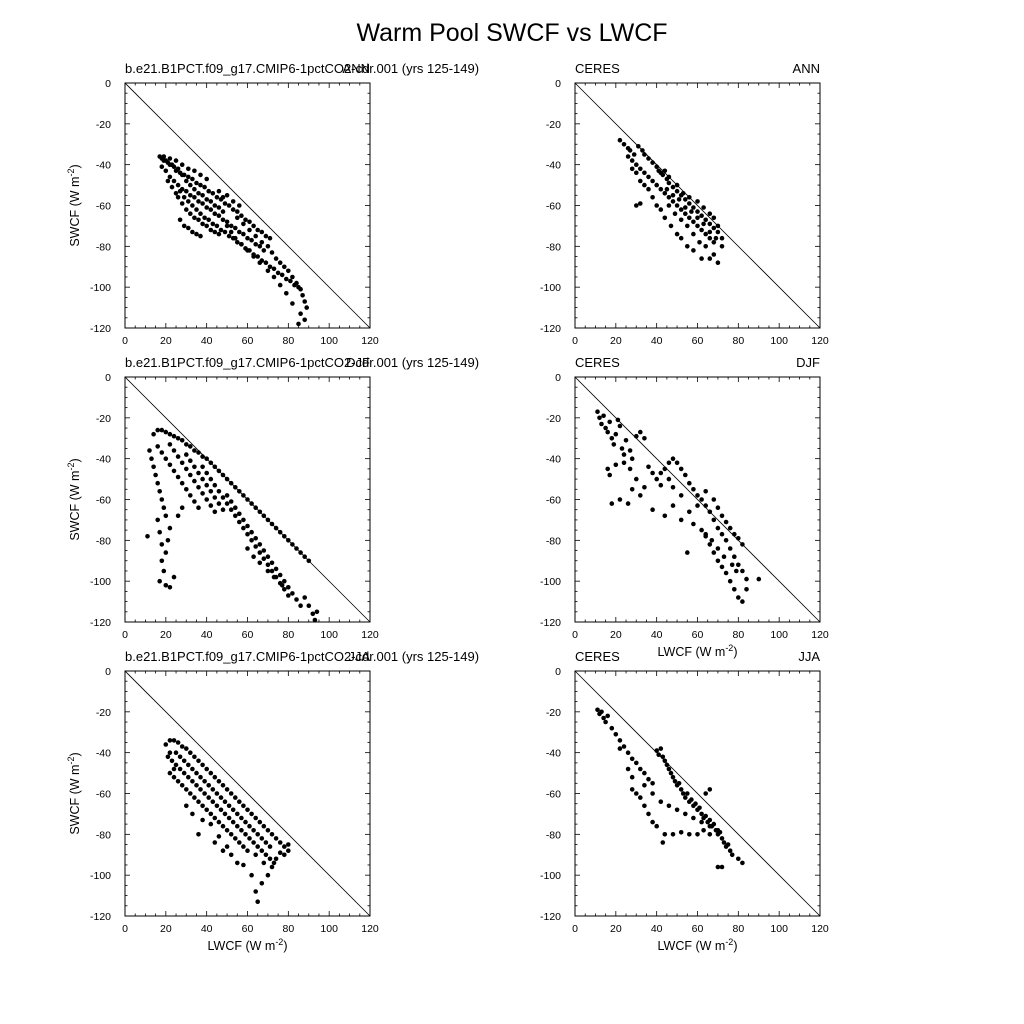 This screenshot has width=1024, height=1024. I want to click on y-tick-label: -100, so click(550, 582).